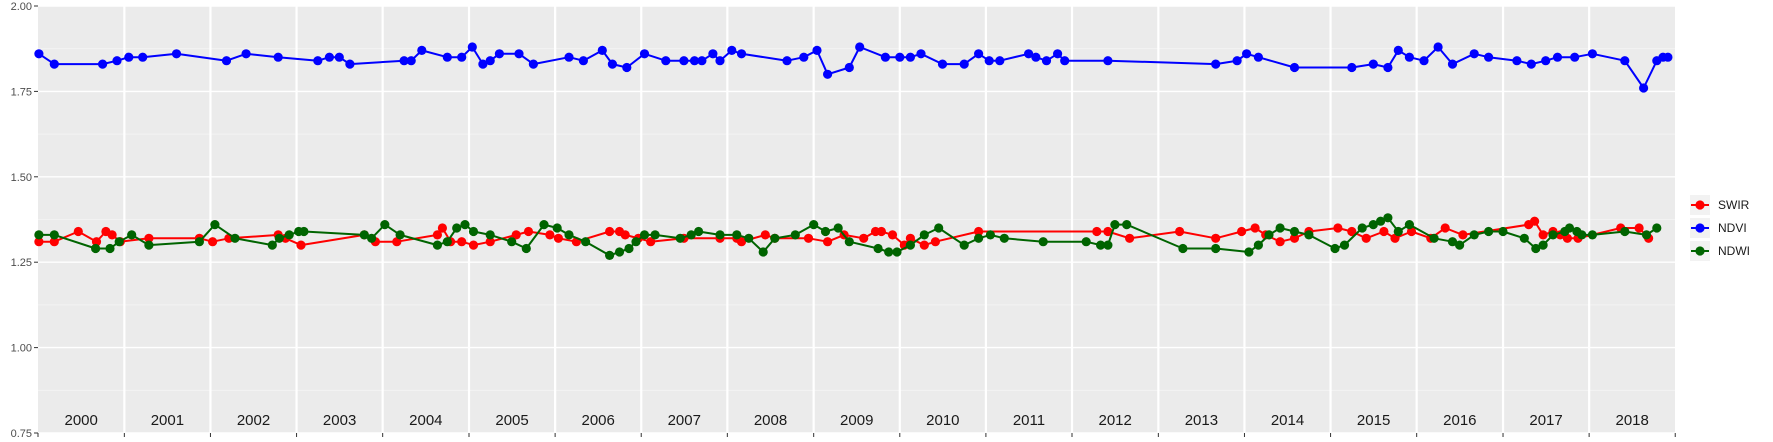  Describe the element at coordinates (942, 420) in the screenshot. I see `year-label: 2010` at that location.